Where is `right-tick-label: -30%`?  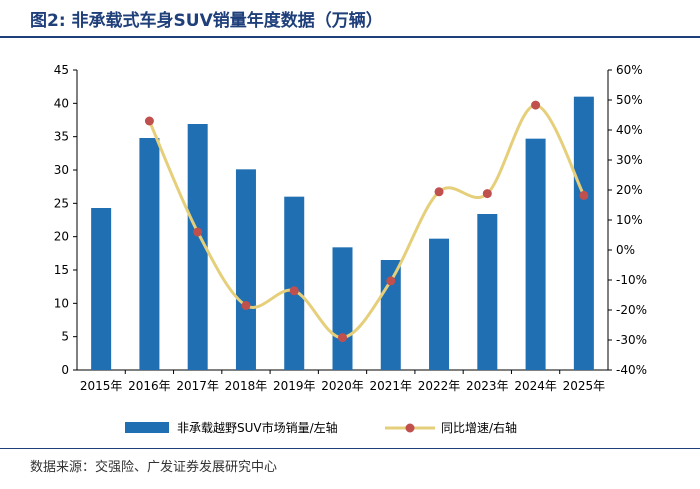 right-tick-label: -30% is located at coordinates (631, 340).